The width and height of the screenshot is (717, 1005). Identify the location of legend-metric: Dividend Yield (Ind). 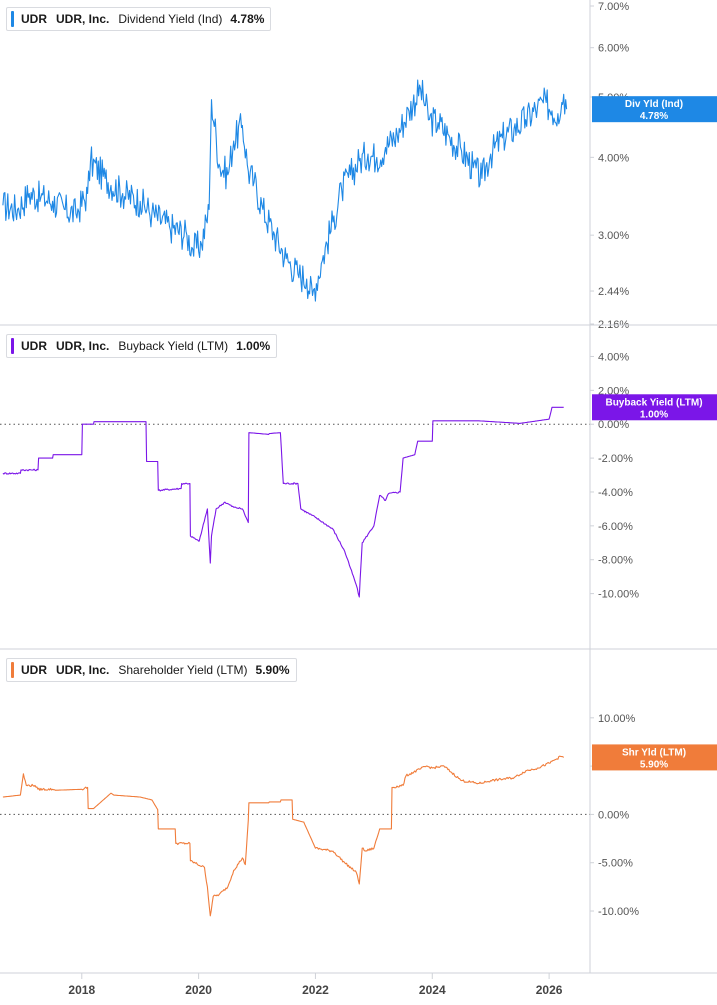
(170, 19).